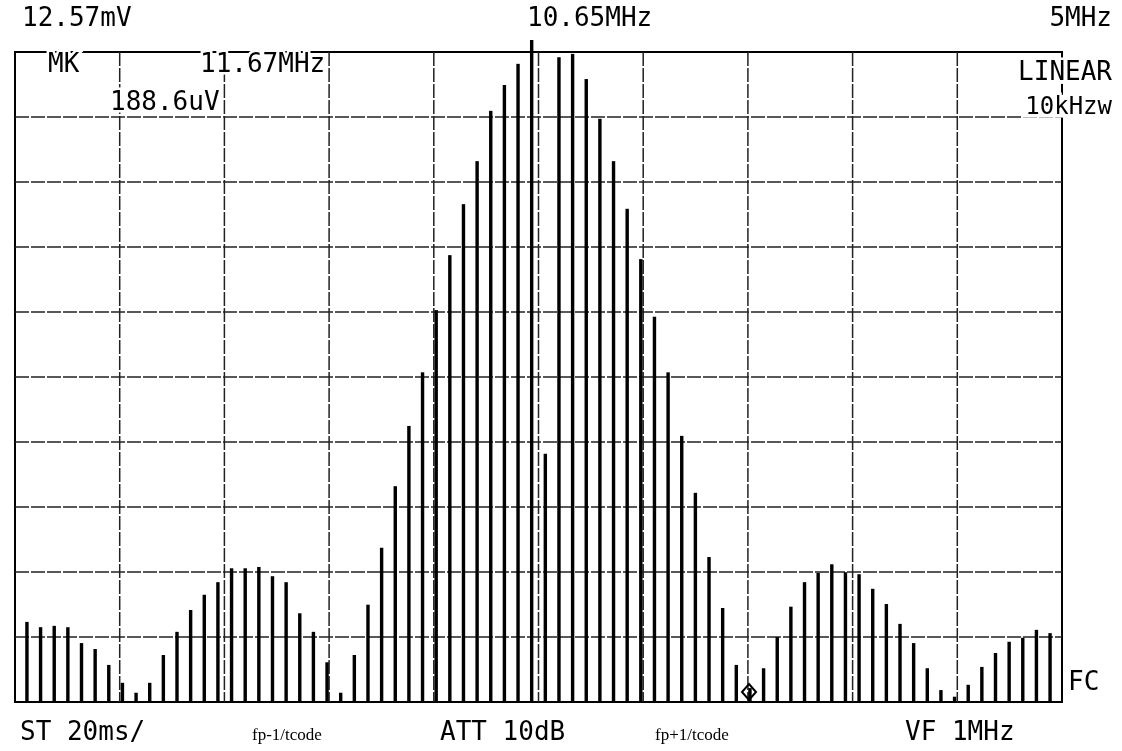 This screenshot has height=751, width=1122. Describe the element at coordinates (960, 731) in the screenshot. I see `text: VF 1MHz` at that location.